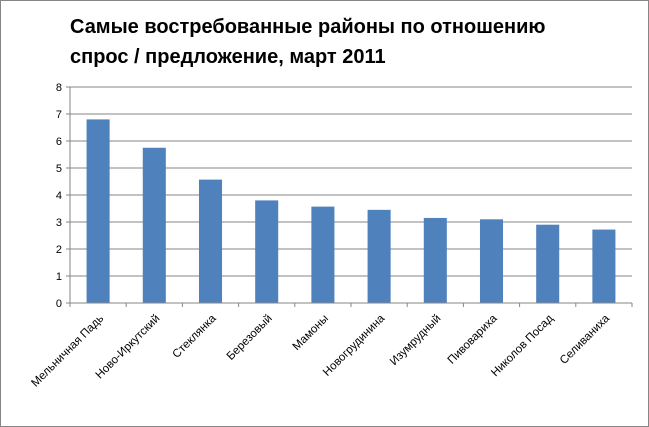 The image size is (649, 427). What do you see at coordinates (308, 27) in the screenshot?
I see `chart-title-line-1: Самые востребованные районы по отношению` at bounding box center [308, 27].